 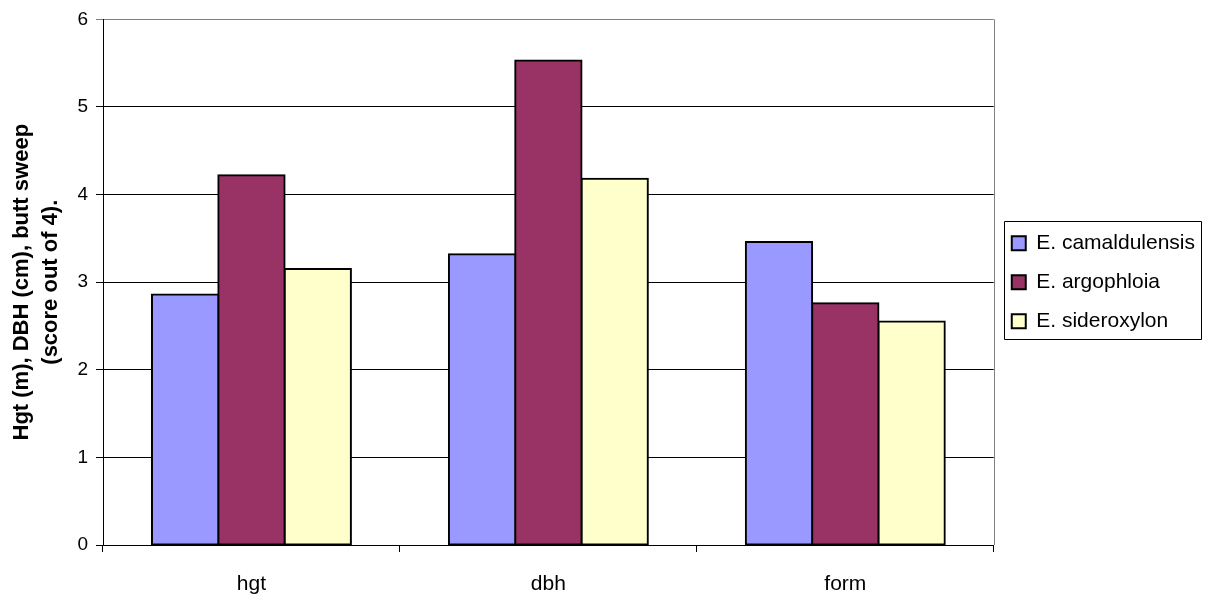 I want to click on x-tick-label: form, so click(x=845, y=583).